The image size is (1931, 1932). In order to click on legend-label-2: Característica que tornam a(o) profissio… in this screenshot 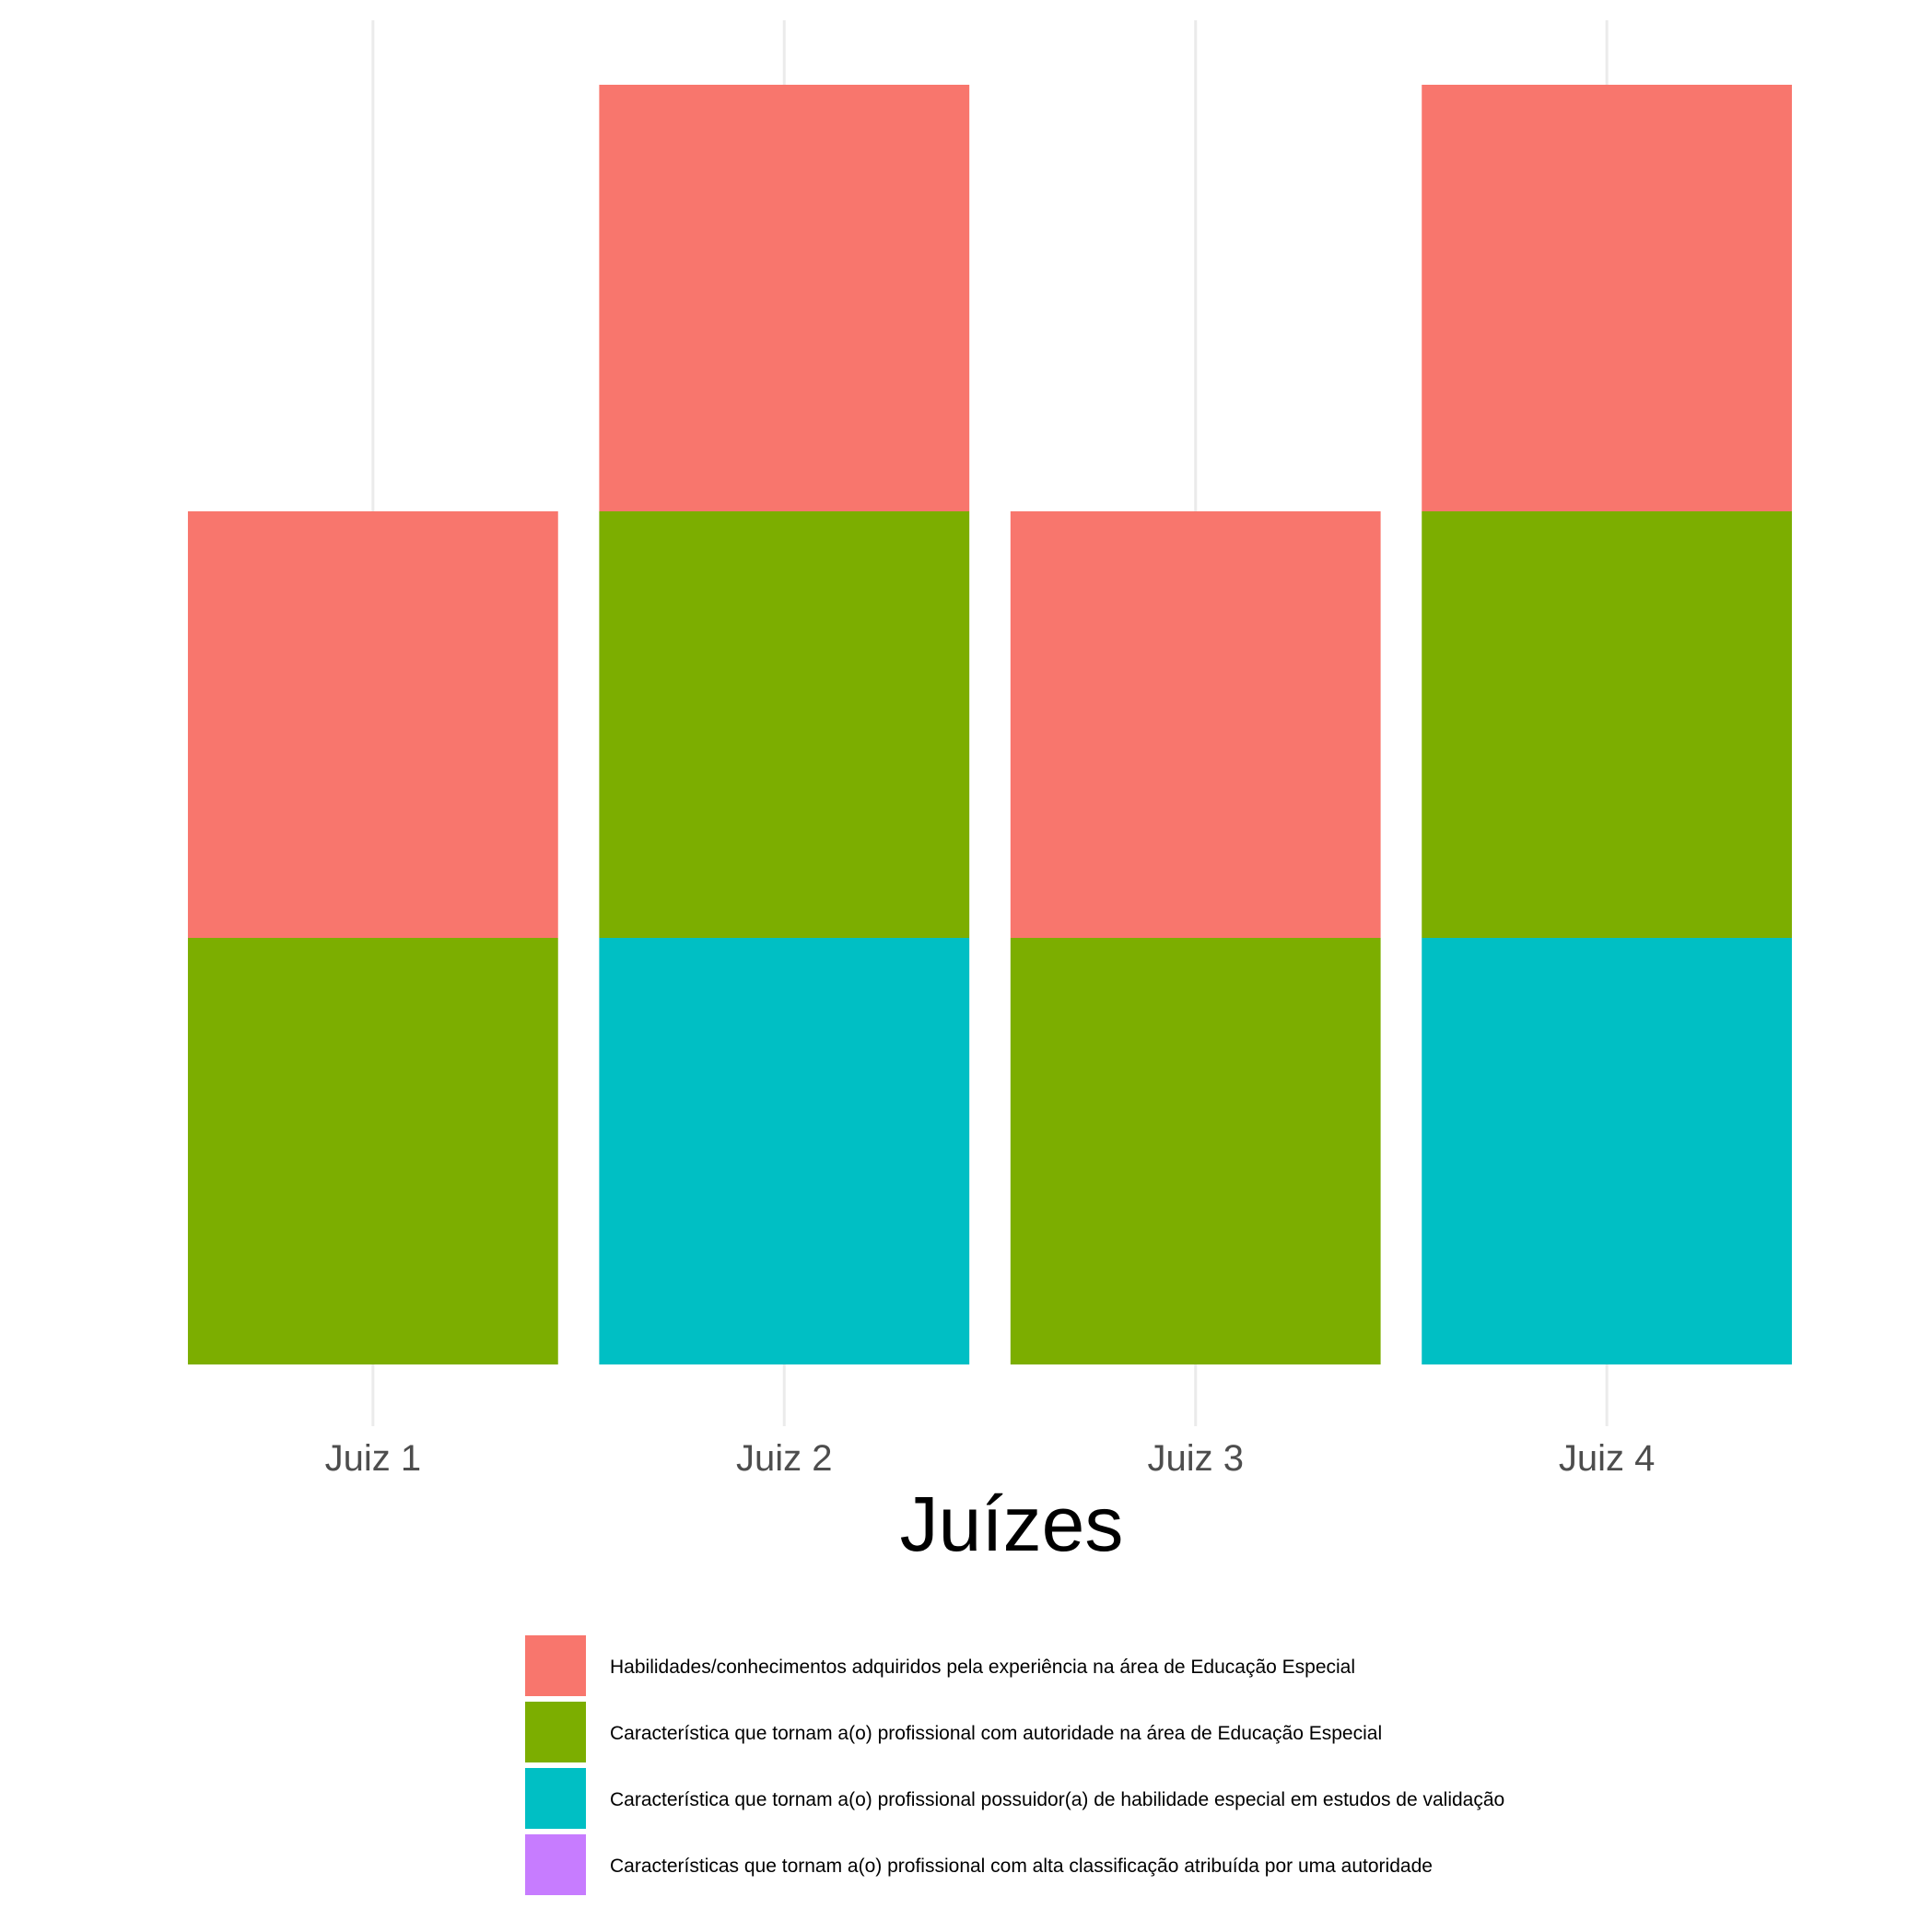, I will do `click(996, 1733)`.